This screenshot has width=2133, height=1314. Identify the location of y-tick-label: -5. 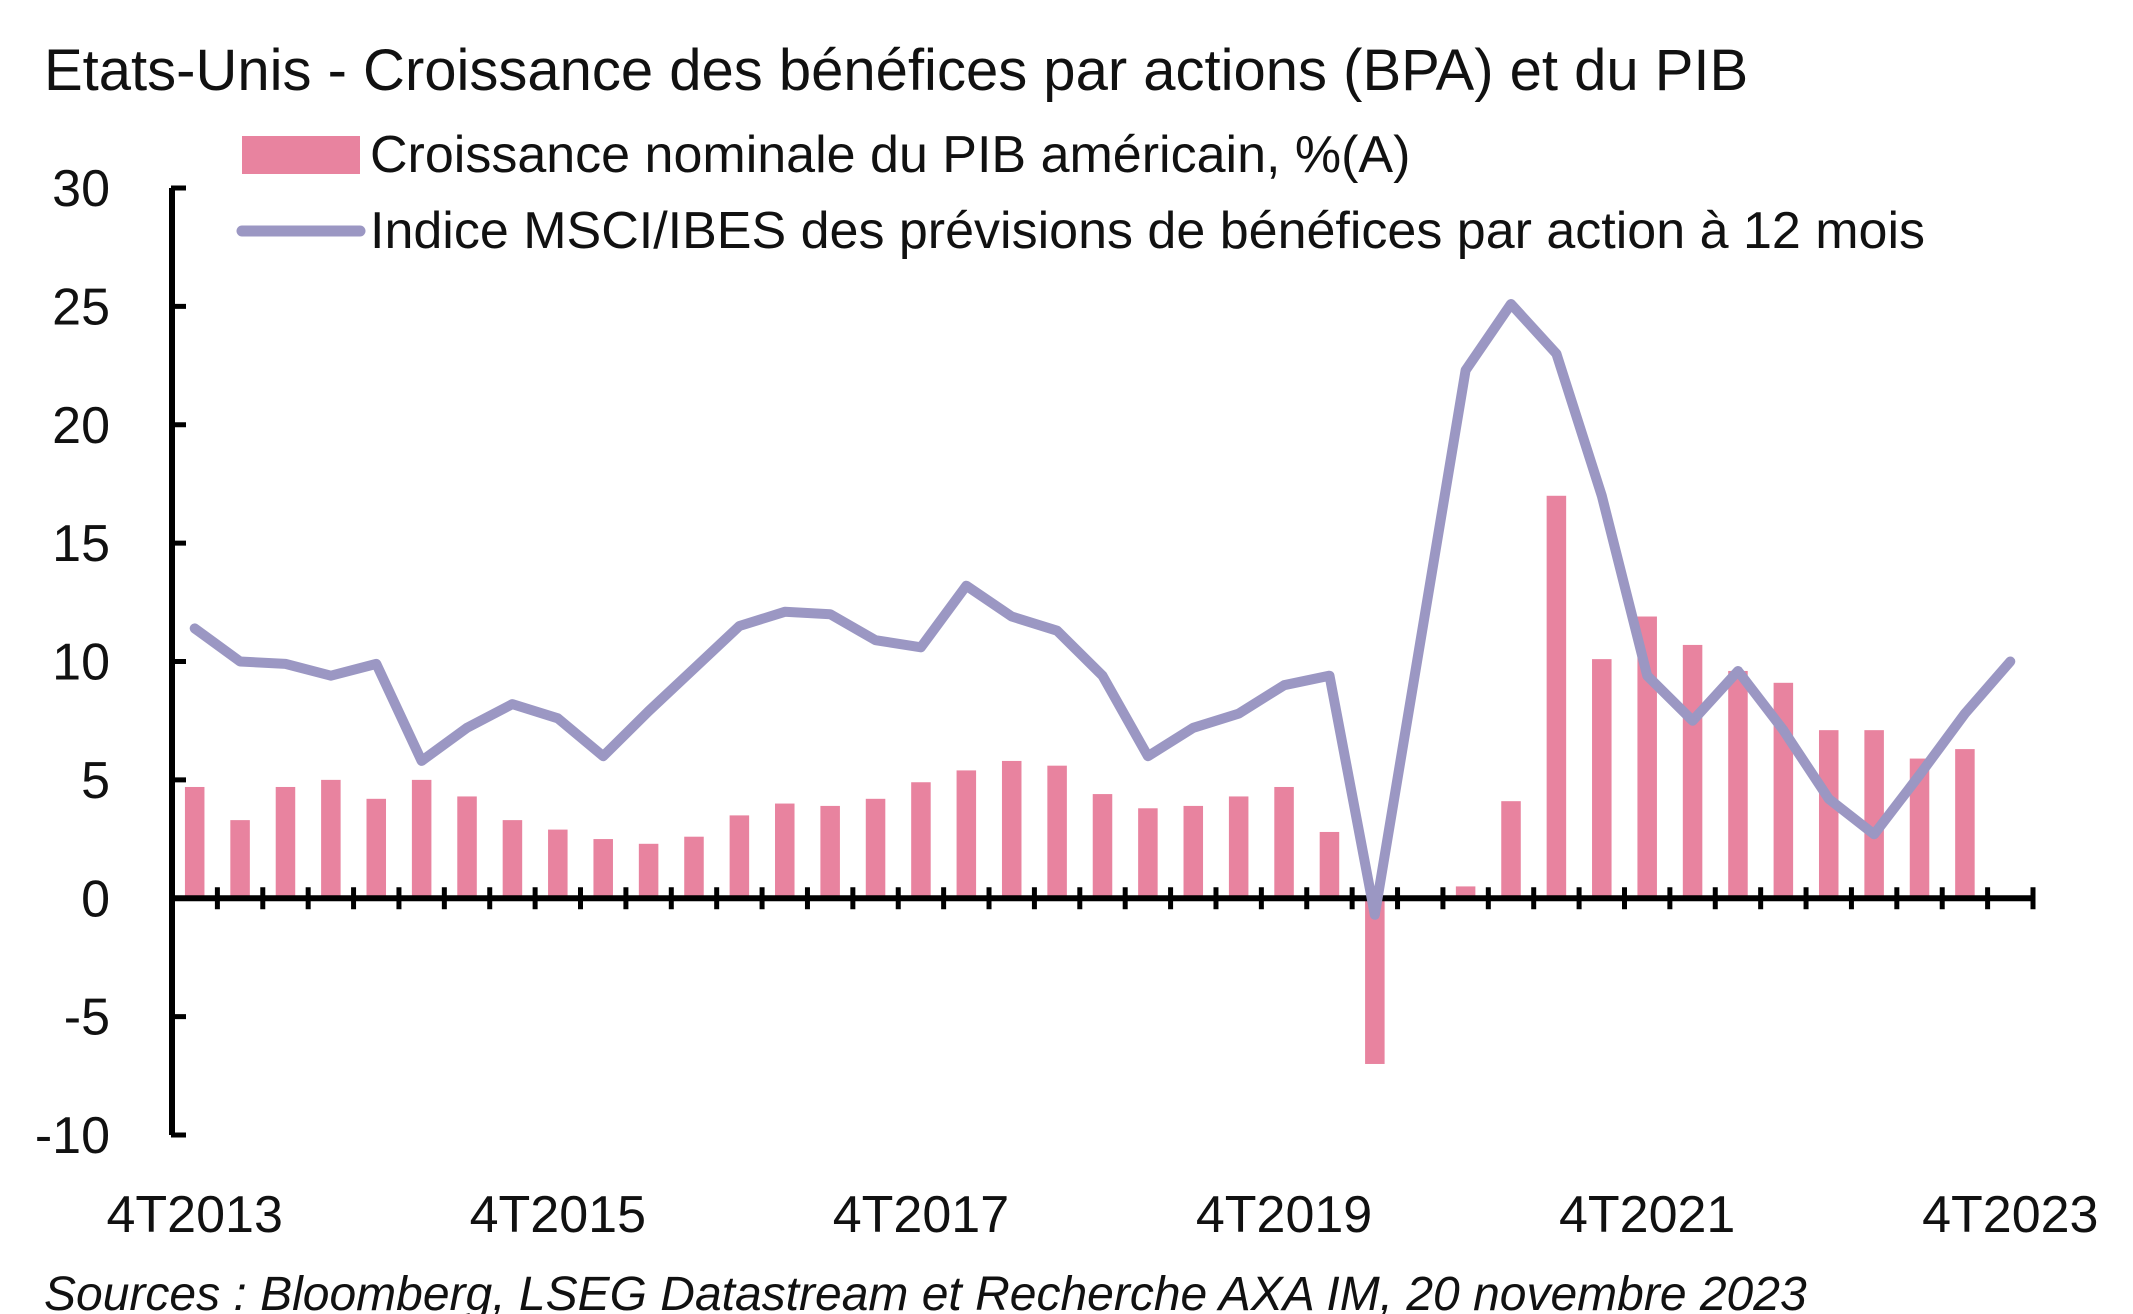
(87, 1018).